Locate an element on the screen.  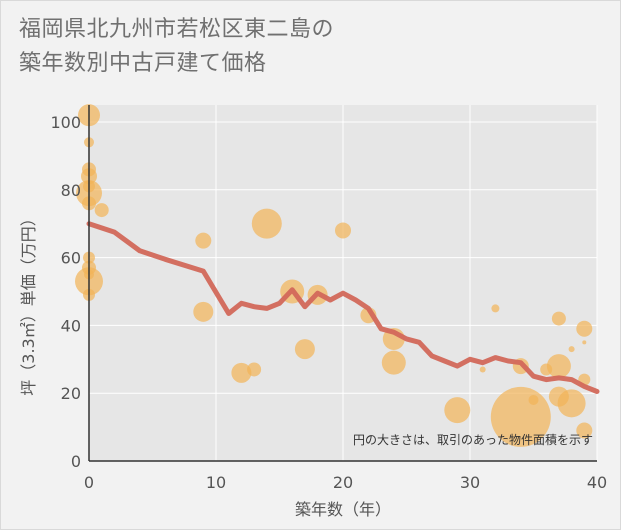
y-axis-title: 坪（3.3㎡）単価（万円） is located at coordinates (28, 302).